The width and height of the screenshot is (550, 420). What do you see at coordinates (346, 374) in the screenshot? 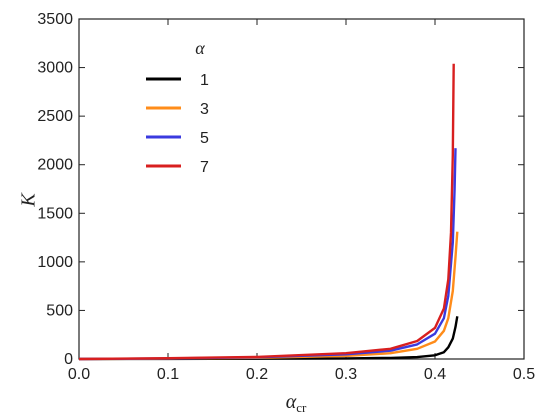
I see `x-tick-label: 0.3` at bounding box center [346, 374].